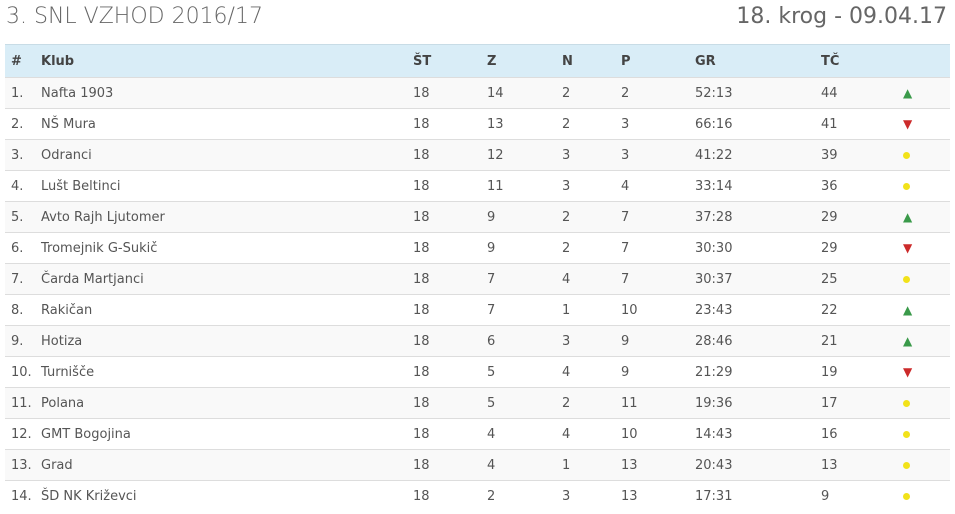 This screenshot has width=955, height=514. Describe the element at coordinates (591, 279) in the screenshot. I see `draws: 4` at that location.